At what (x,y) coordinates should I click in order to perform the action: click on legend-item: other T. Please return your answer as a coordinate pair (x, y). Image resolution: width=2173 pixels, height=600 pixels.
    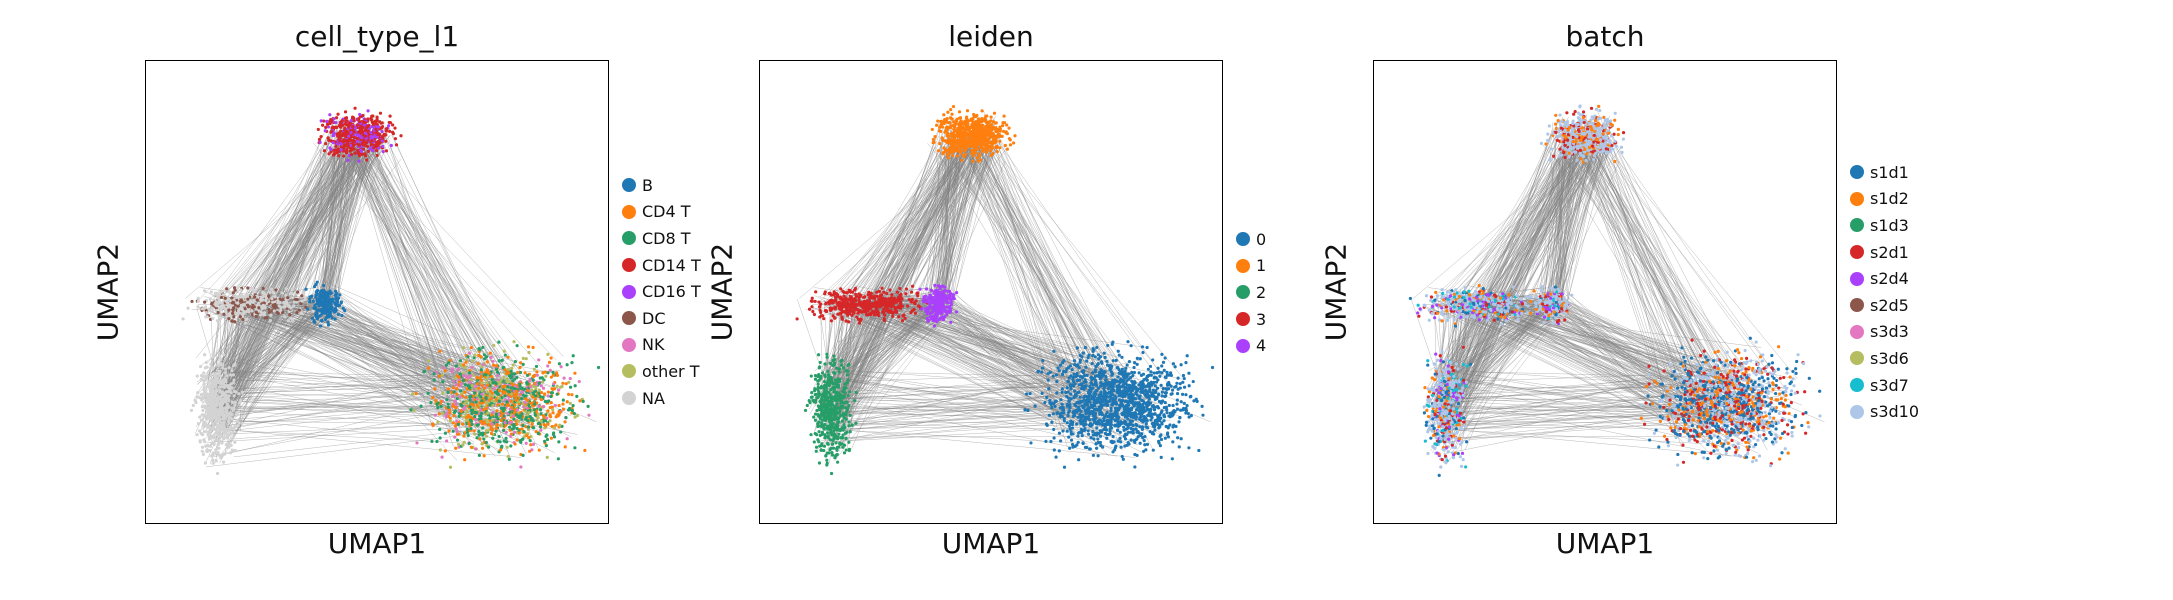
    Looking at the image, I should click on (661, 371).